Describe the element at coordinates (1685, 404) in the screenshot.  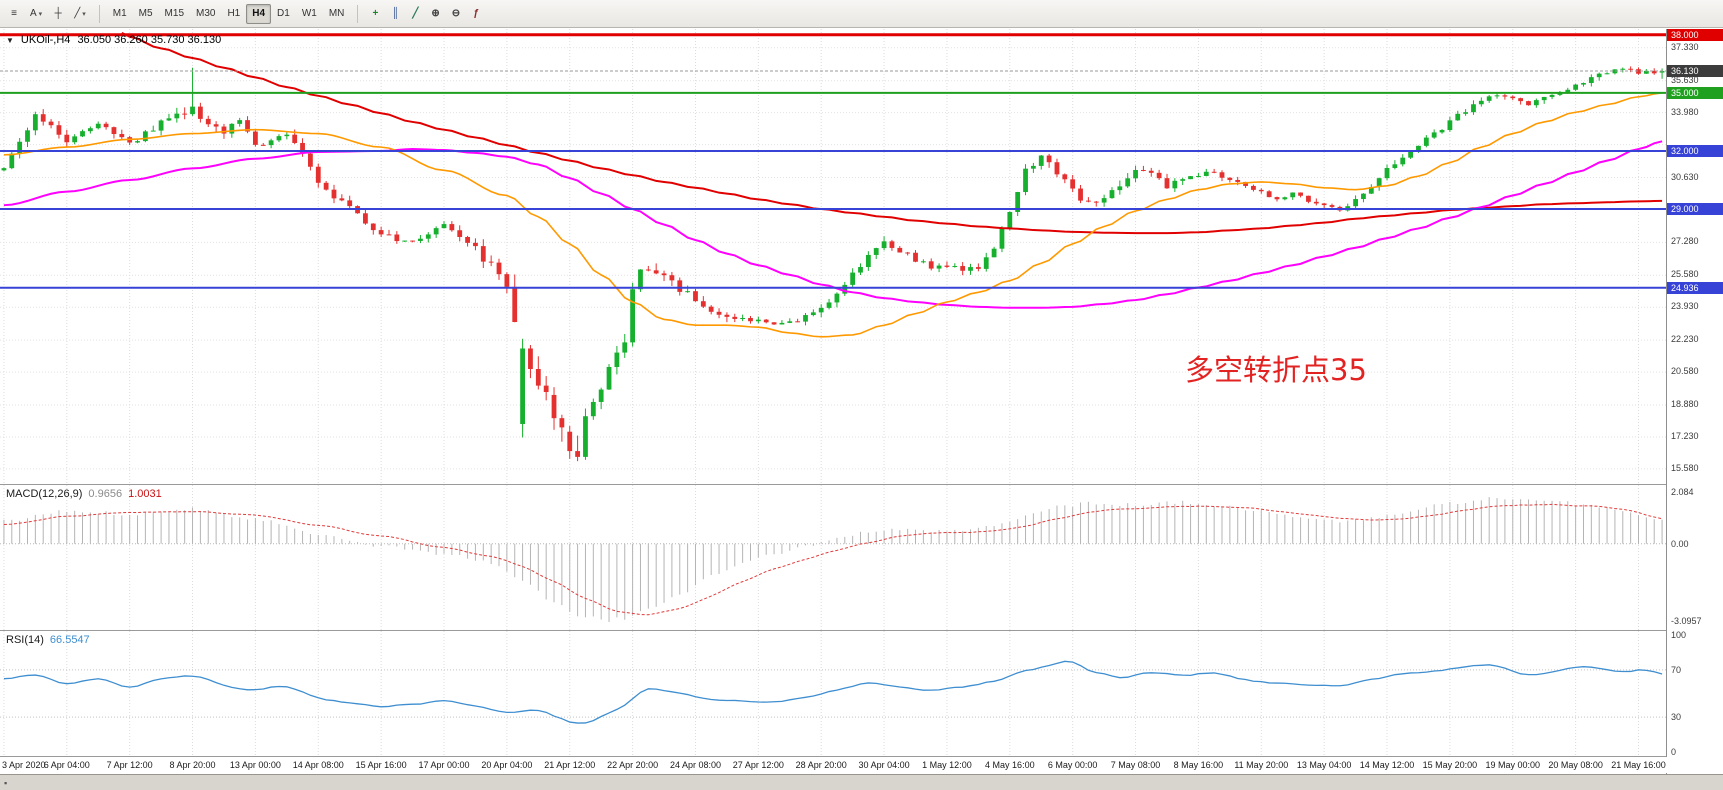
I see `price-axis-label: 18.880` at that location.